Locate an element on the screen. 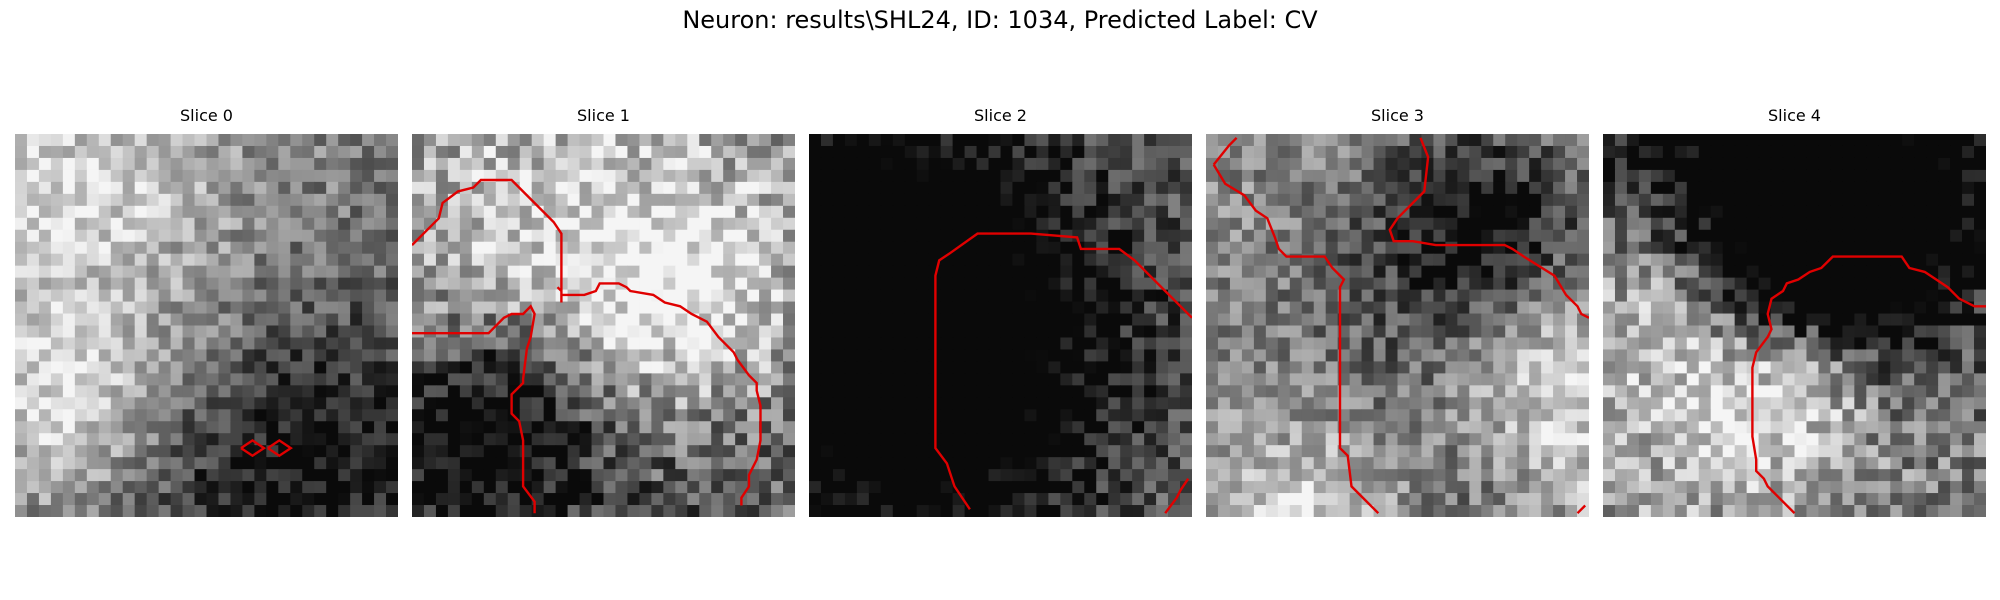  slice-0-svg is located at coordinates (206, 325).